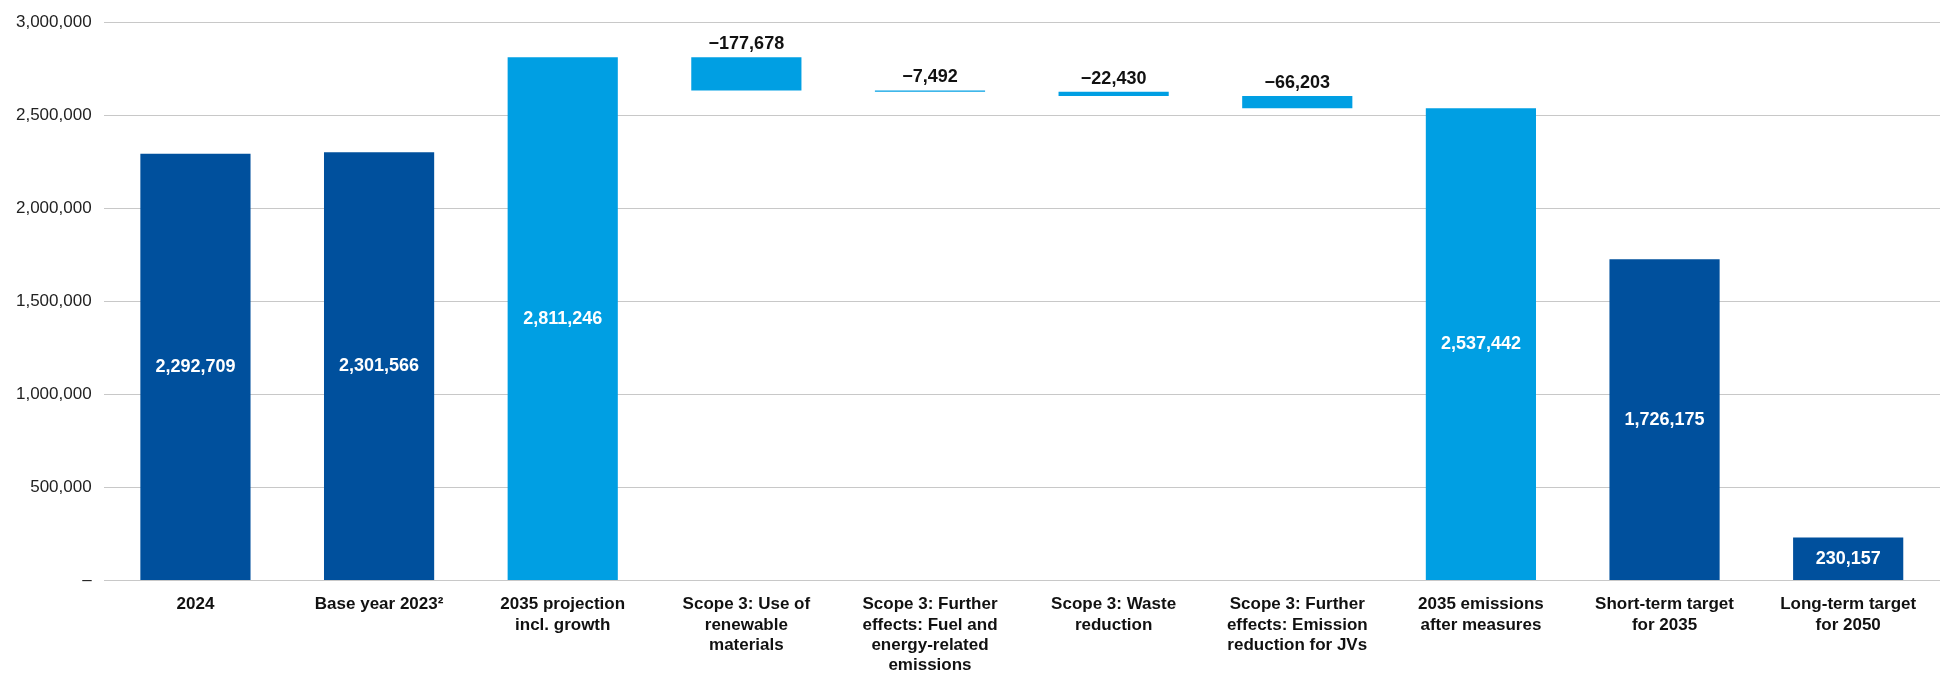 The height and width of the screenshot is (694, 1952). I want to click on x-tick-label: 2035 emissions after measures, so click(1481, 614).